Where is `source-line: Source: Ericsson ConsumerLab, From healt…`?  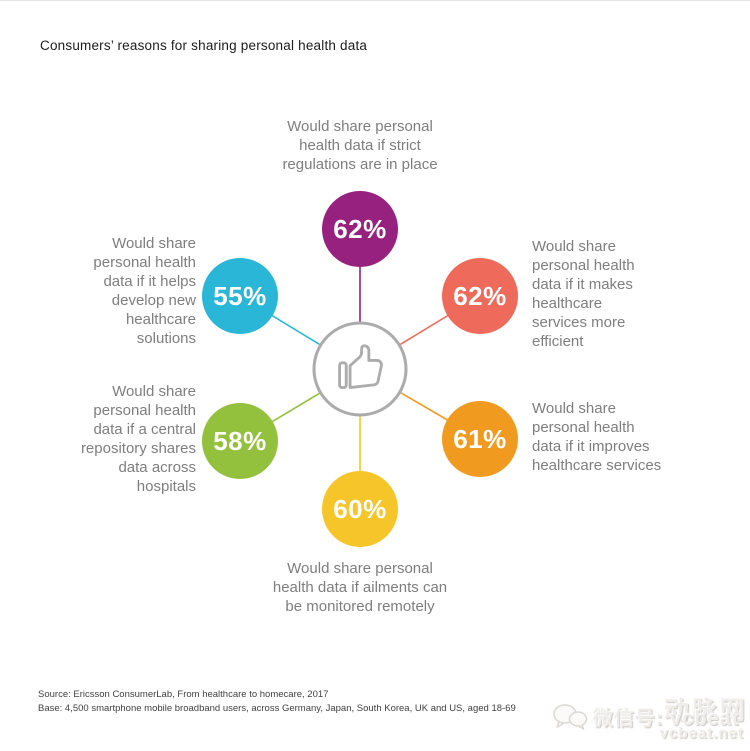
source-line: Source: Ericsson ConsumerLab, From healt… is located at coordinates (183, 694).